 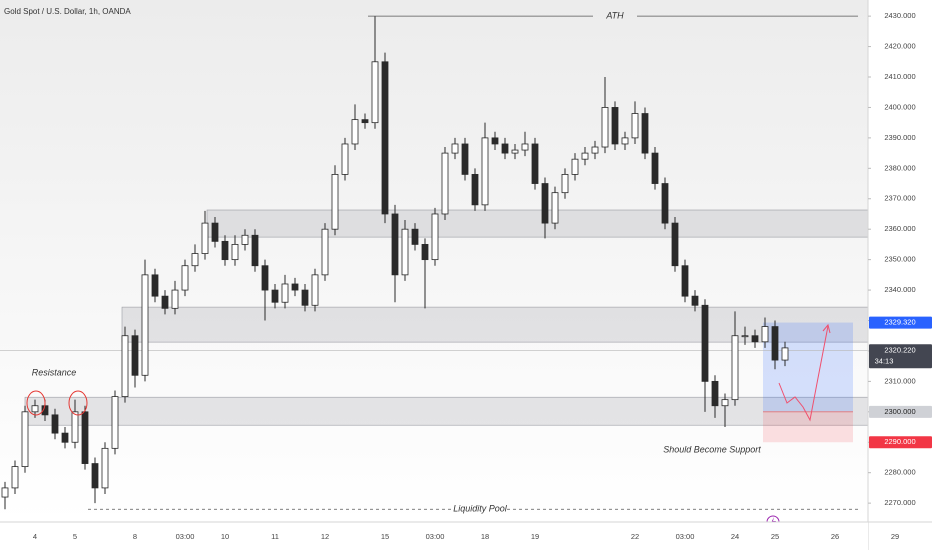 I want to click on y-tick-label: 2370.000, so click(x=899, y=198).